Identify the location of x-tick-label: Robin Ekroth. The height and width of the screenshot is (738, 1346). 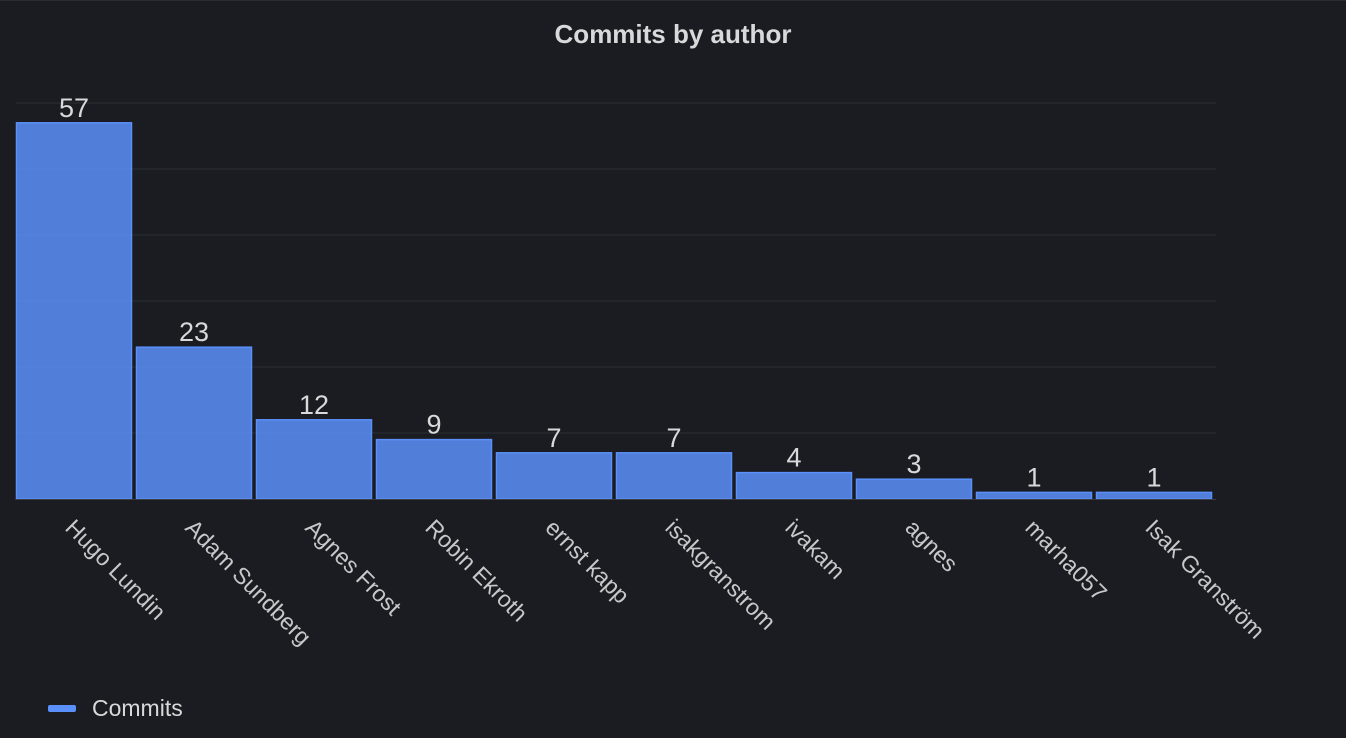
(476, 570).